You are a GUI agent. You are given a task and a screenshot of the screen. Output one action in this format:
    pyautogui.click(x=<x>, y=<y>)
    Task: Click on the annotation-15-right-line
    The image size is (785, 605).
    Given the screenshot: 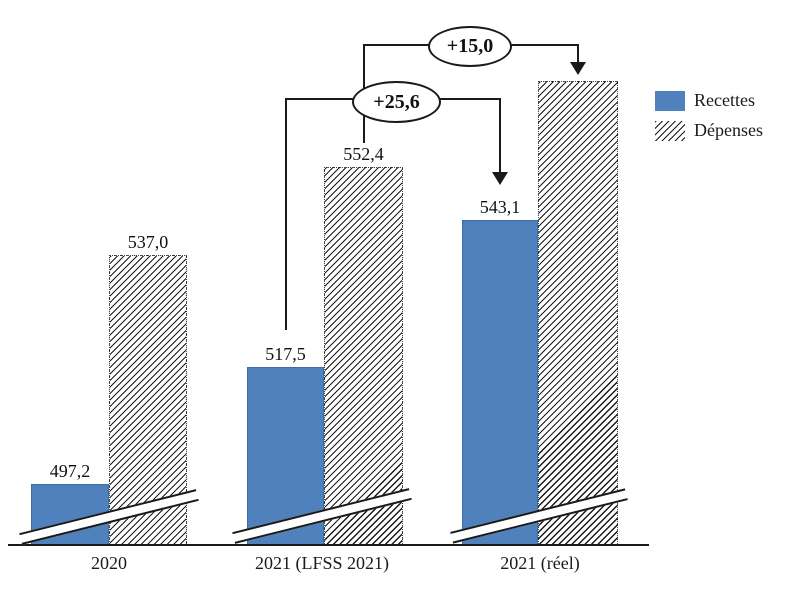 What is the action you would take?
    pyautogui.click(x=542, y=45)
    